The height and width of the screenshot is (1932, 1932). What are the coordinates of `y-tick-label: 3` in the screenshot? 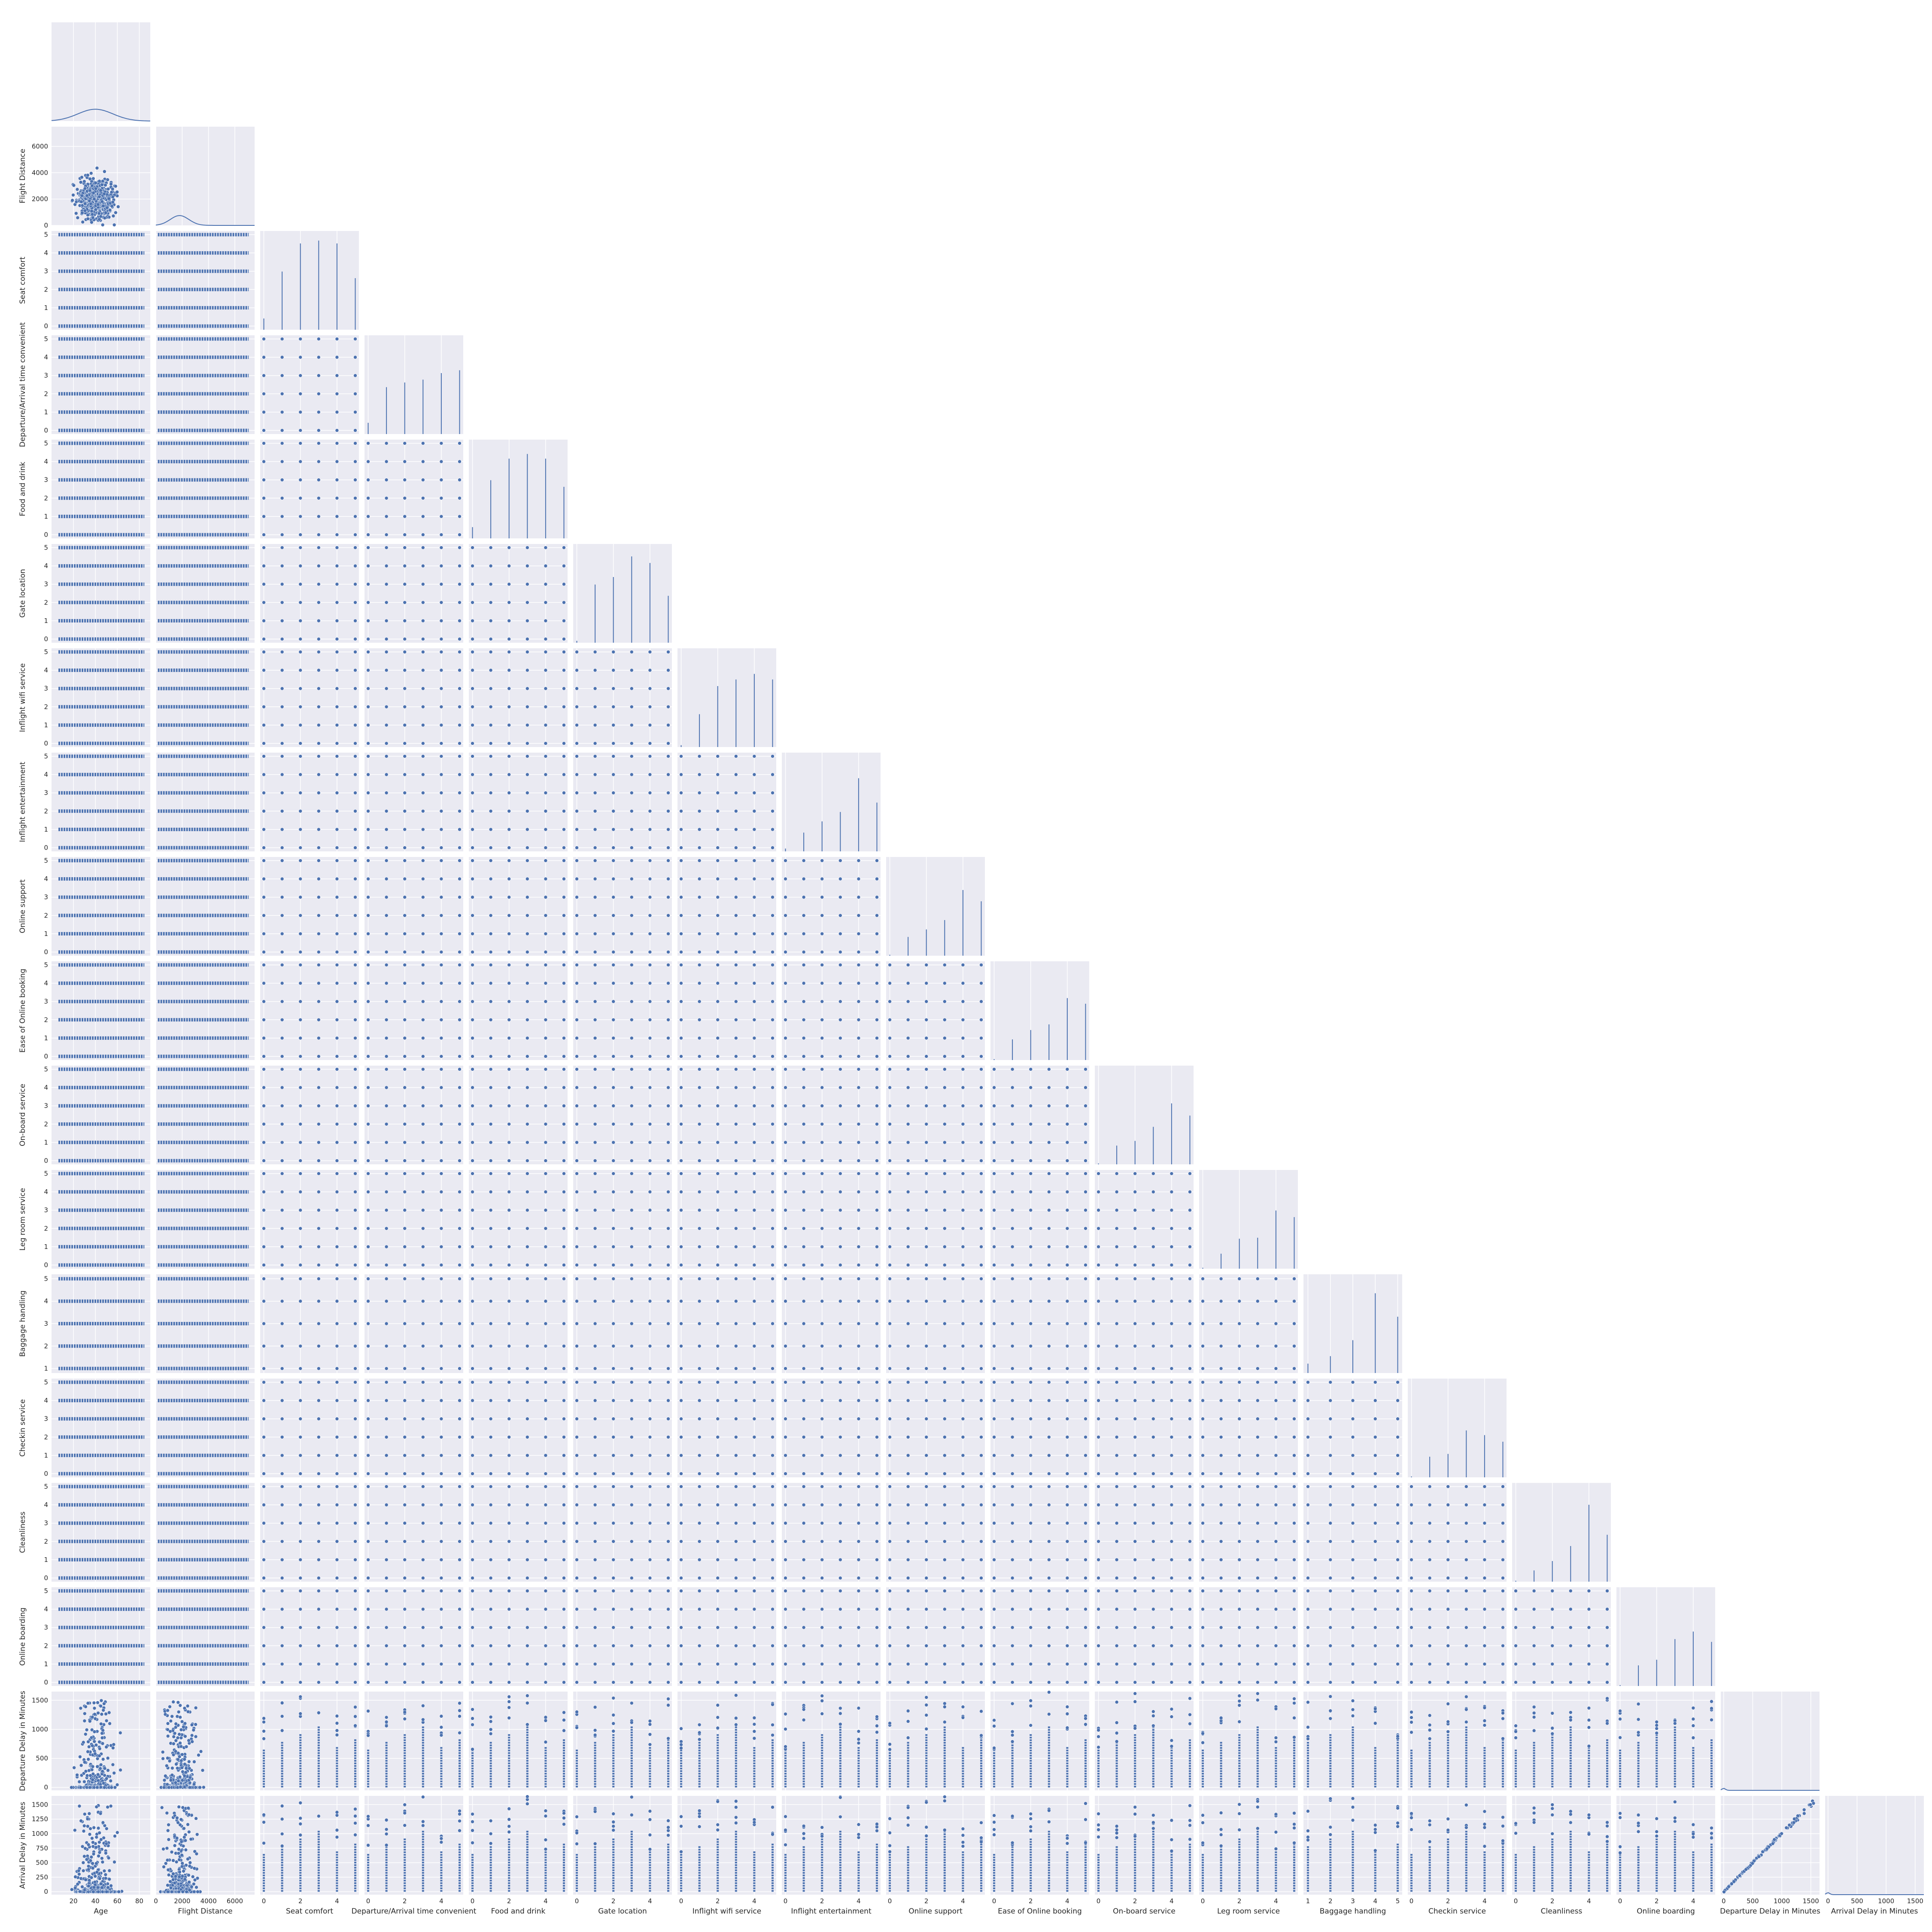 It's located at (46, 1106).